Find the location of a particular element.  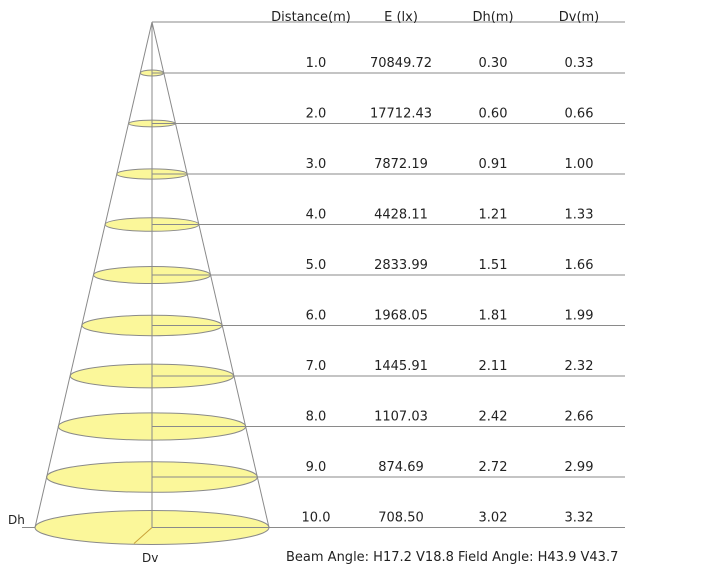

cell-dv: 0.33 is located at coordinates (579, 63).